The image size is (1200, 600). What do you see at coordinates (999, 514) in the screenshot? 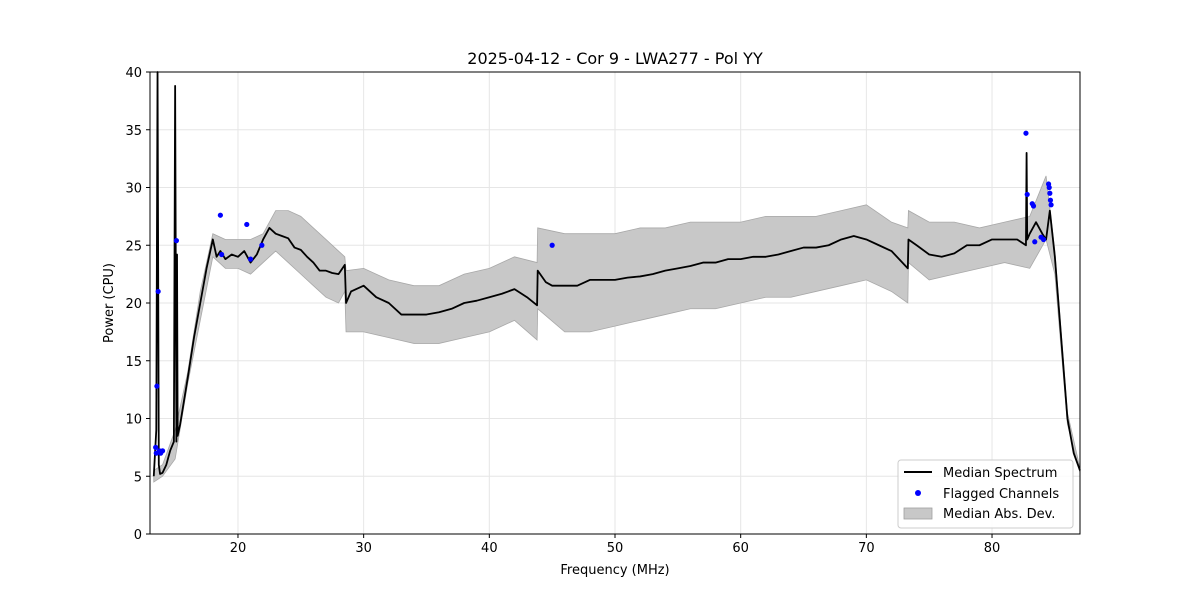
I see `legend-label-median-abs-dev: Median Abs. Dev.` at bounding box center [999, 514].